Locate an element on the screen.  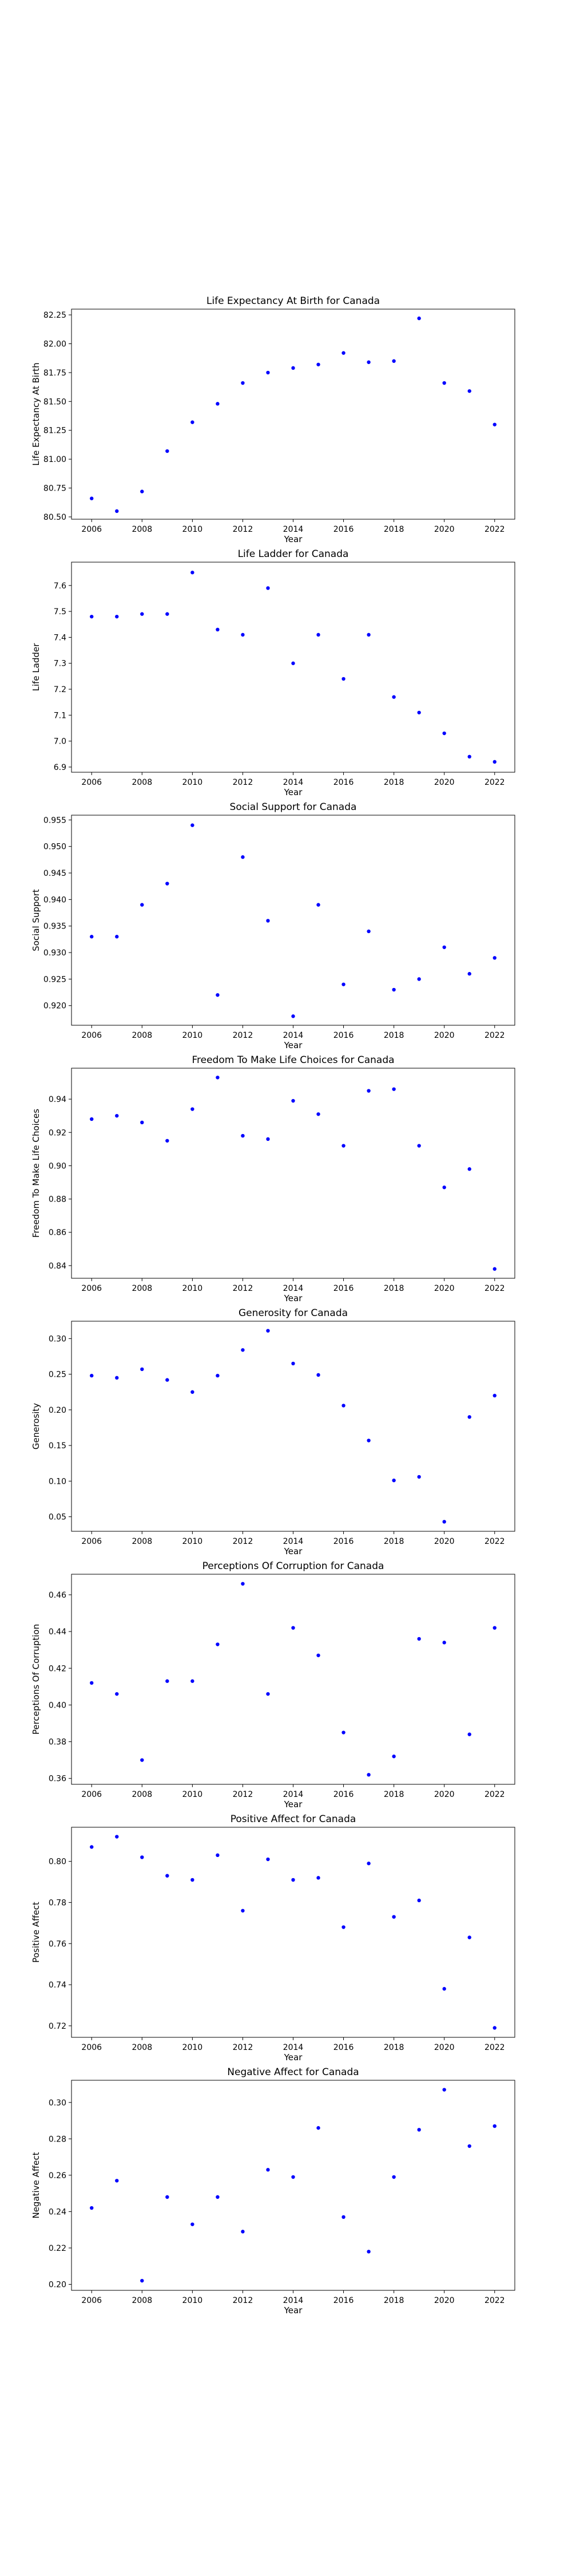
y-tick-label: 7.5 is located at coordinates (60, 612).